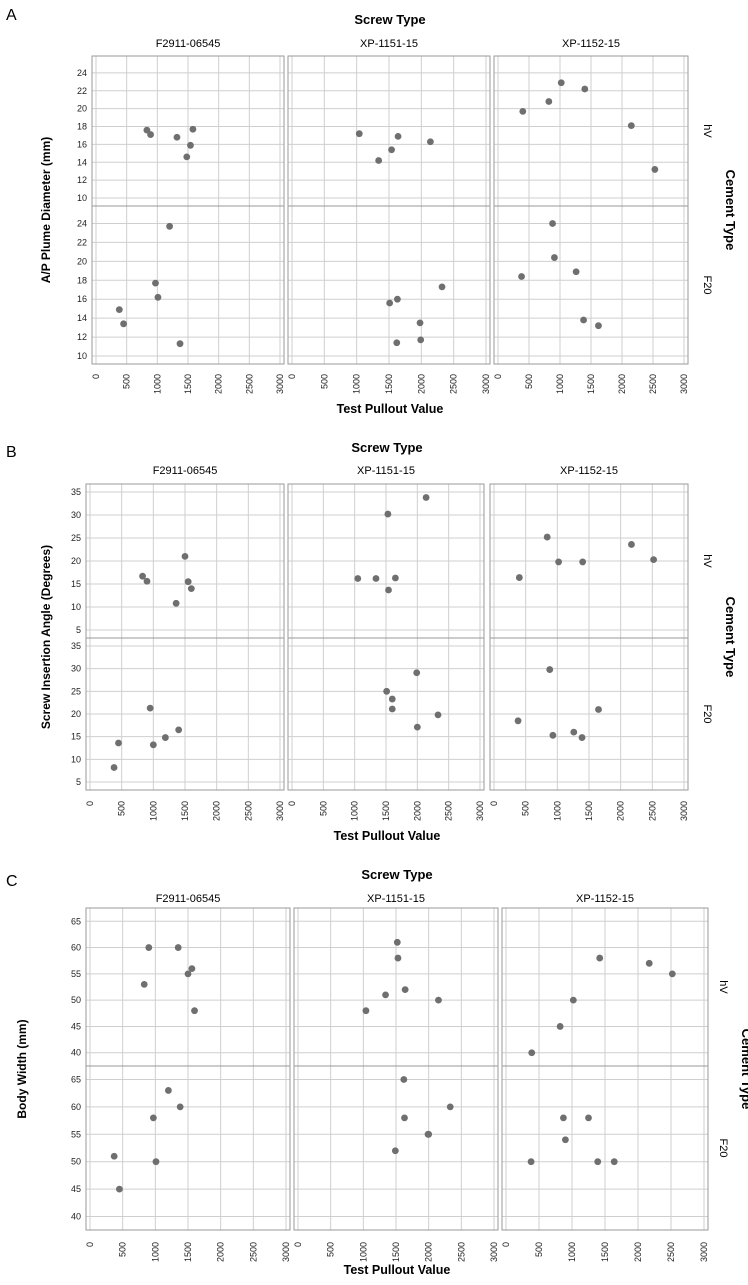  I want to click on facet-cell: 40 45 50 55 60 65, so click(181, 987).